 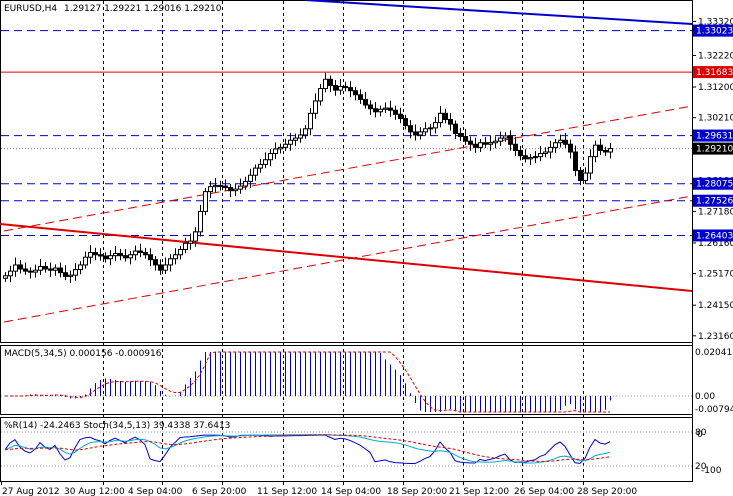 I want to click on ohlc-label: 1.29127 1.29221 1.29016 1.29210, so click(x=143, y=9).